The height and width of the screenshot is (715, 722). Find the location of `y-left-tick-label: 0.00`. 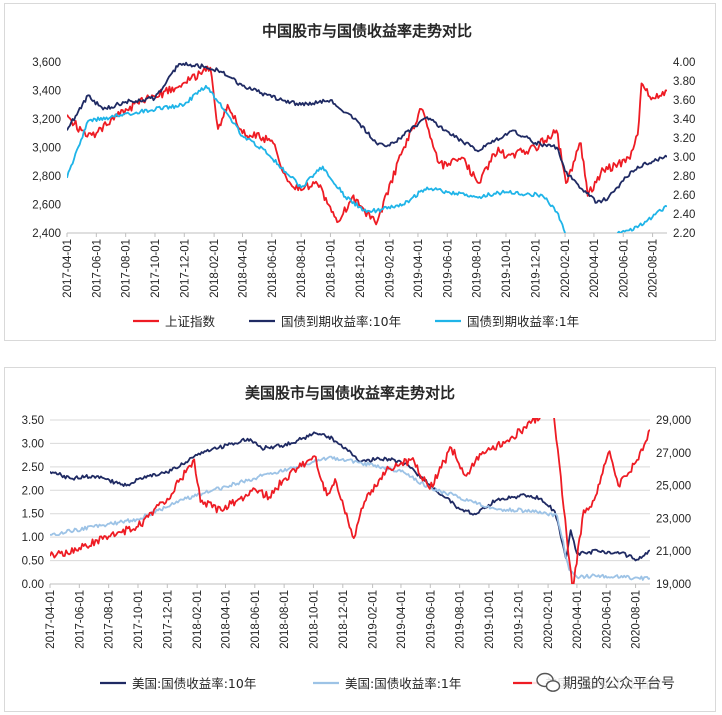

y-left-tick-label: 0.00 is located at coordinates (33, 585).